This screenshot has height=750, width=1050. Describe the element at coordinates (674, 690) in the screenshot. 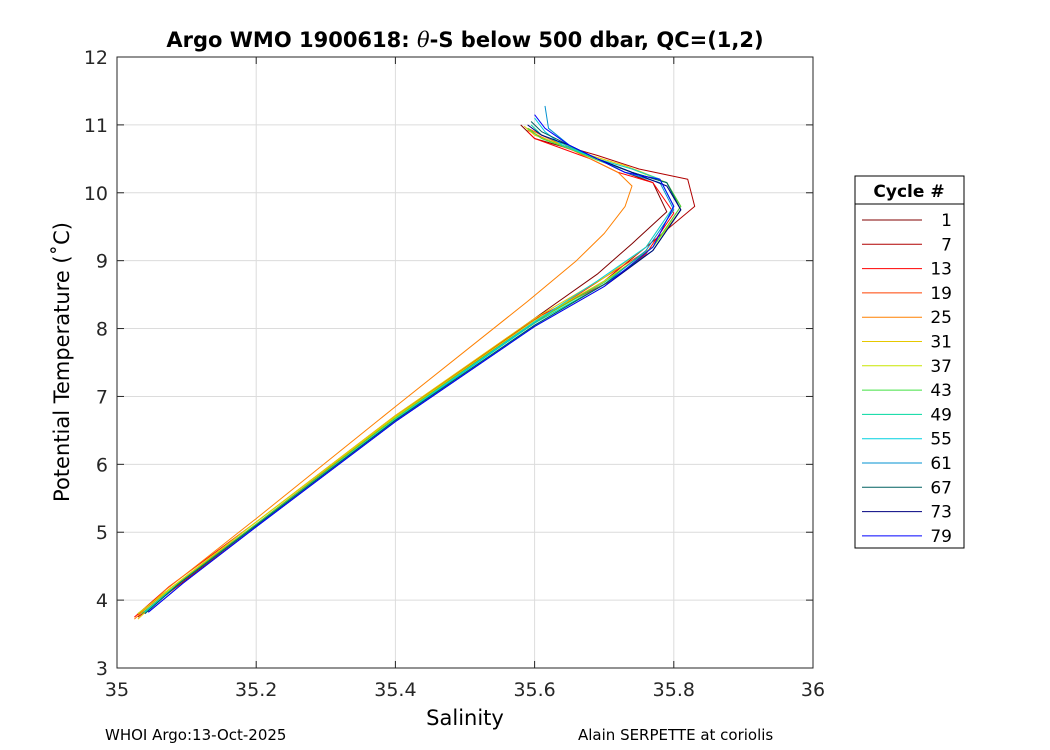

I see `x-tick-label: 35.8` at that location.